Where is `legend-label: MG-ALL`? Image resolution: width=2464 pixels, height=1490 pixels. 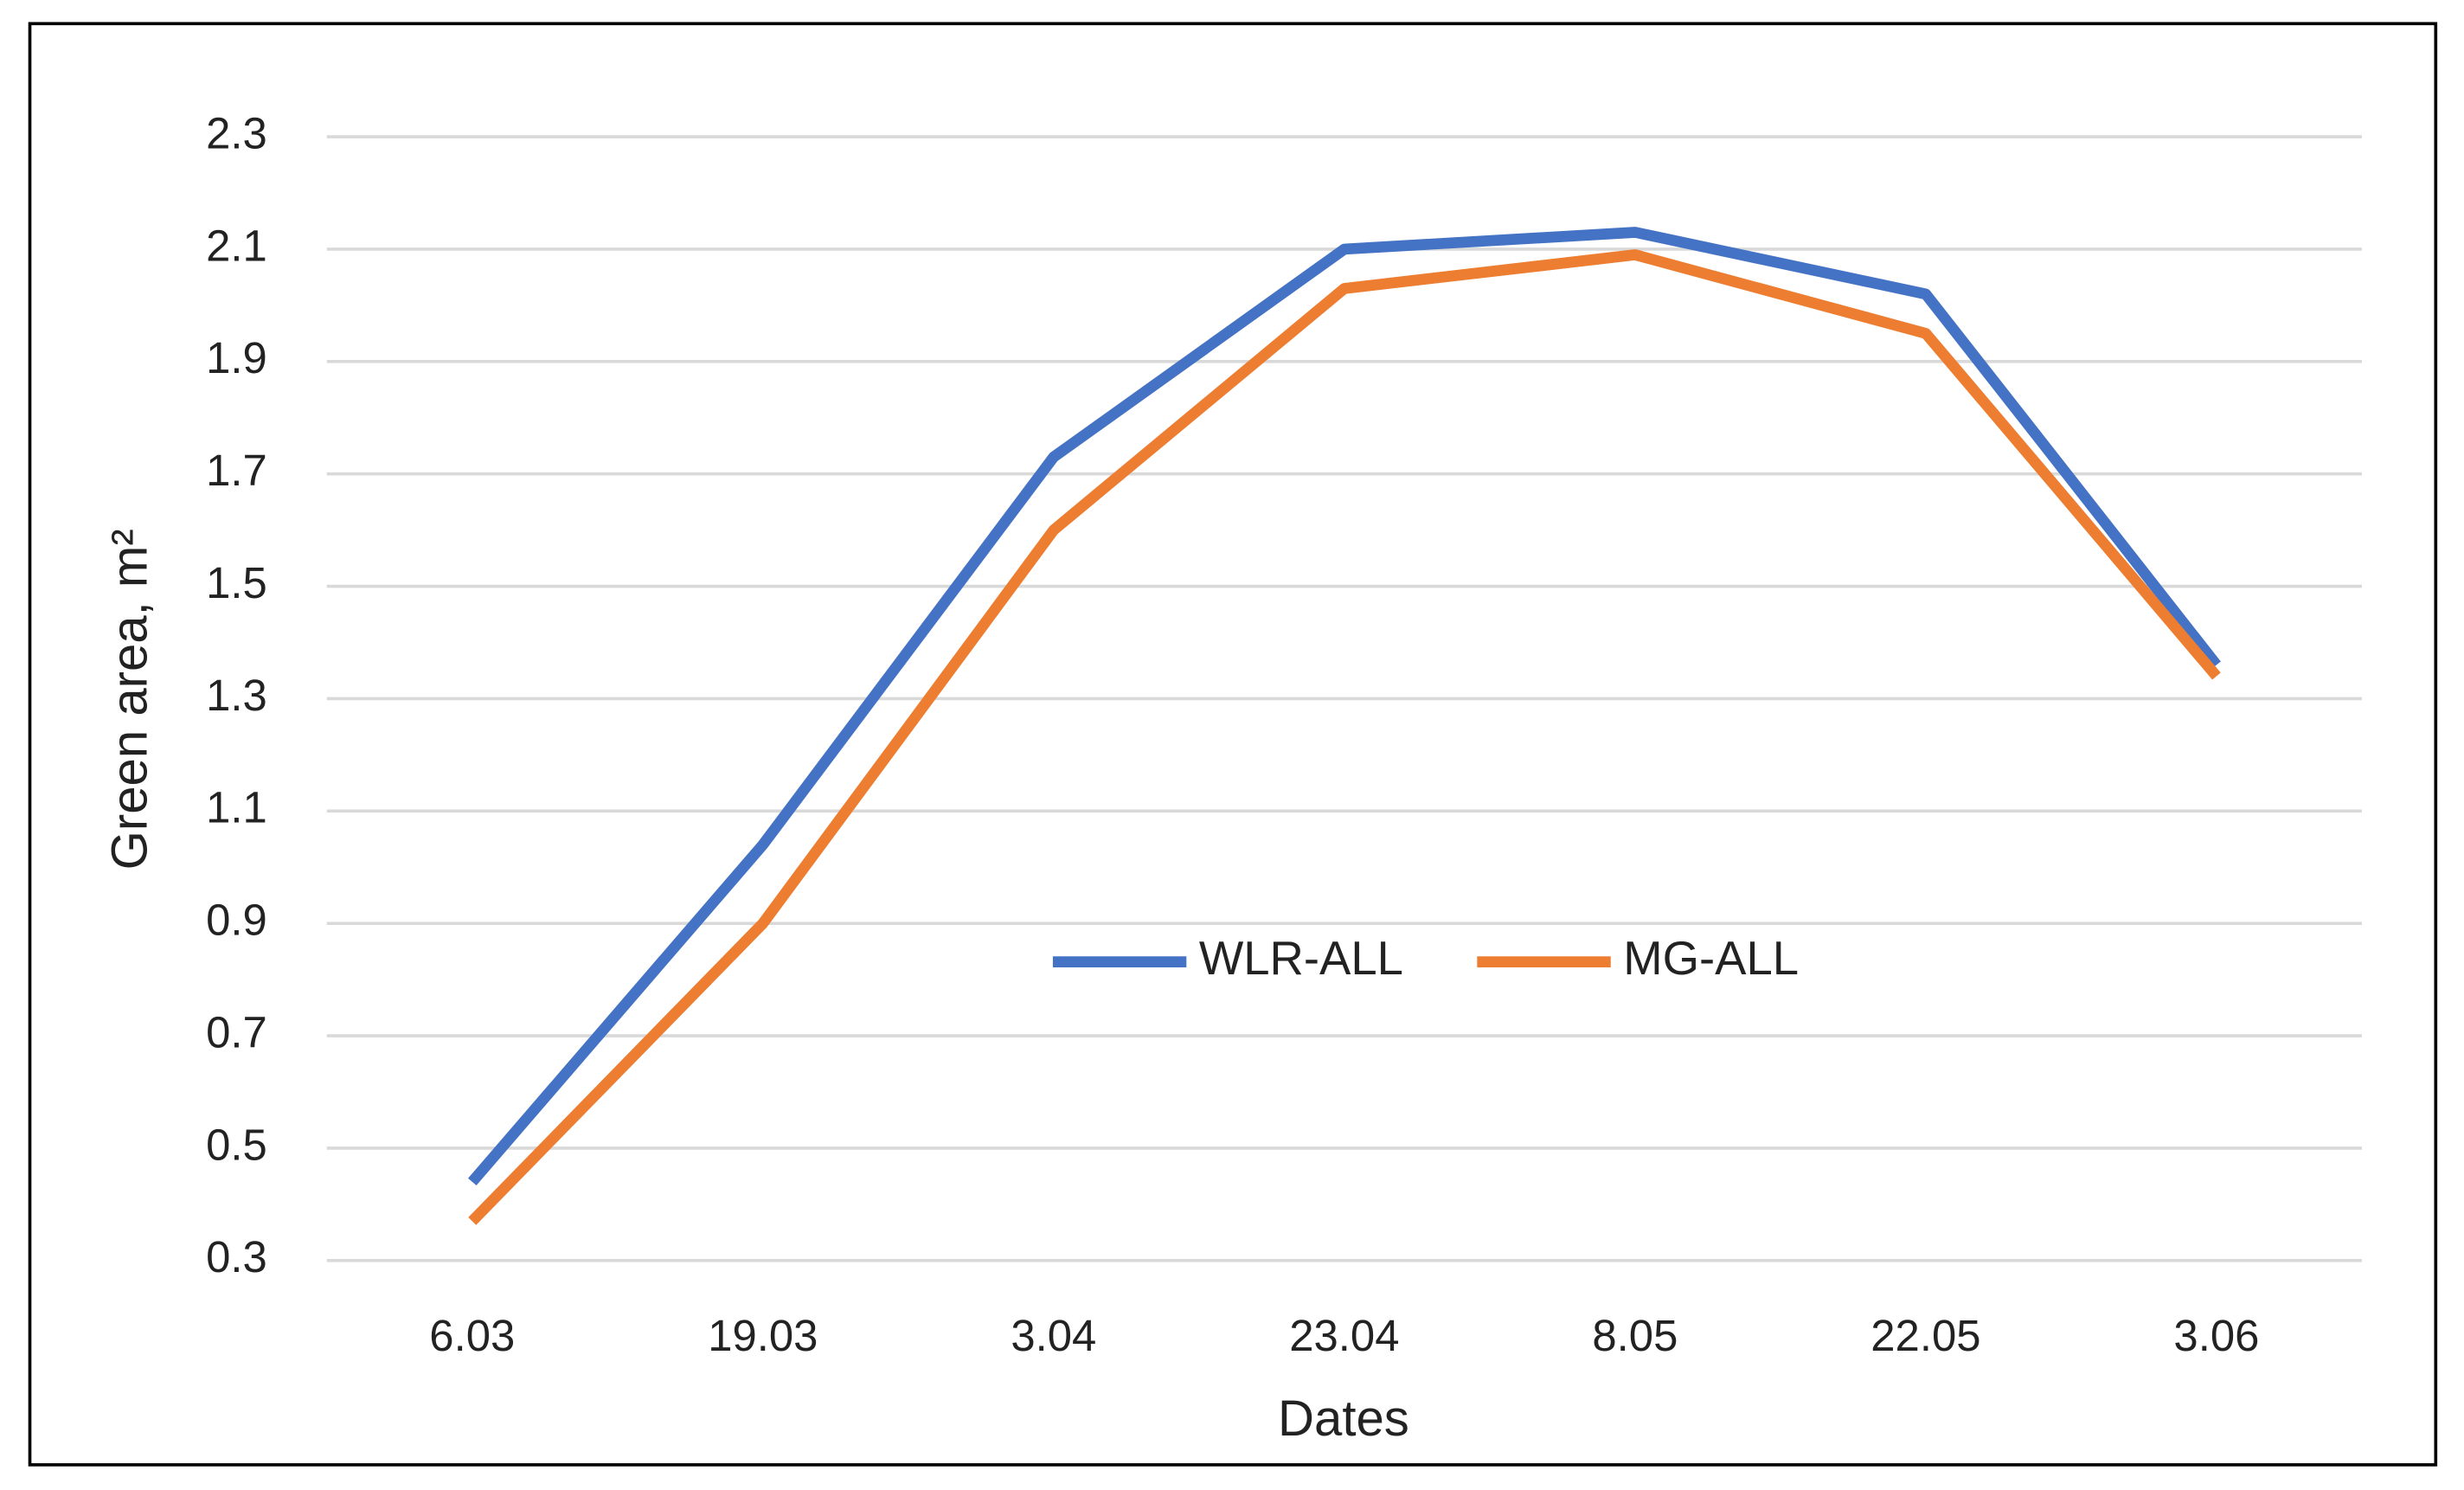
legend-label: MG-ALL is located at coordinates (1711, 959).